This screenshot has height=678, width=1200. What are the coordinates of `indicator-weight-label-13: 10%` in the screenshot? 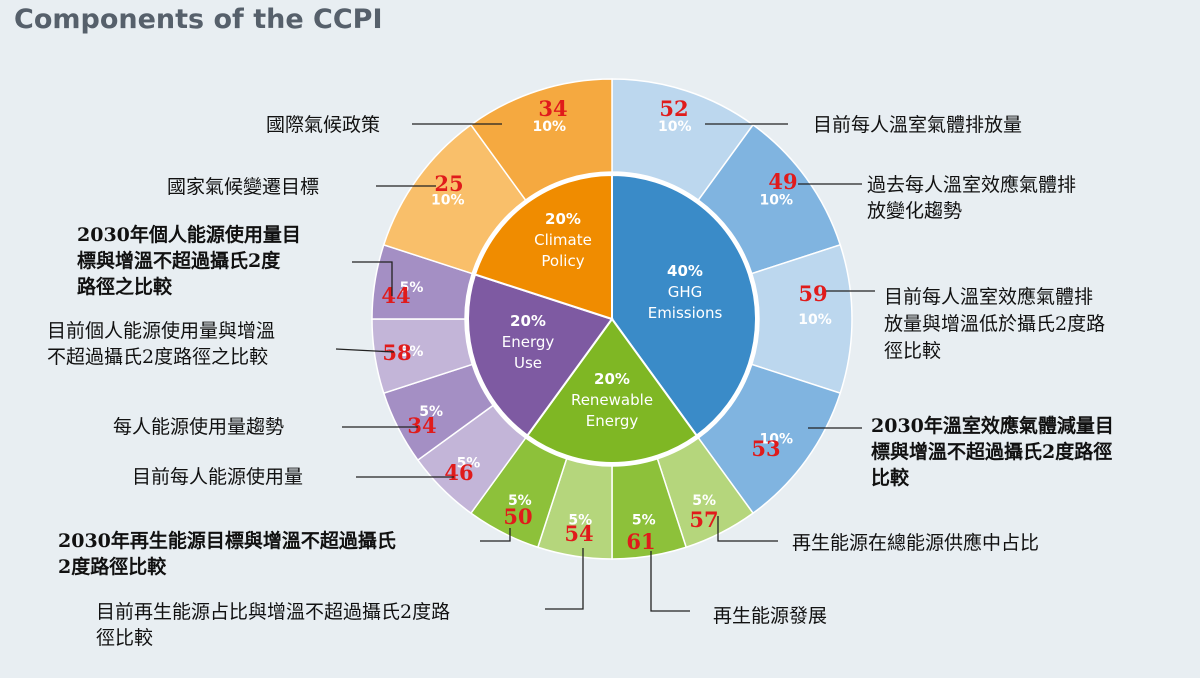 It's located at (448, 201).